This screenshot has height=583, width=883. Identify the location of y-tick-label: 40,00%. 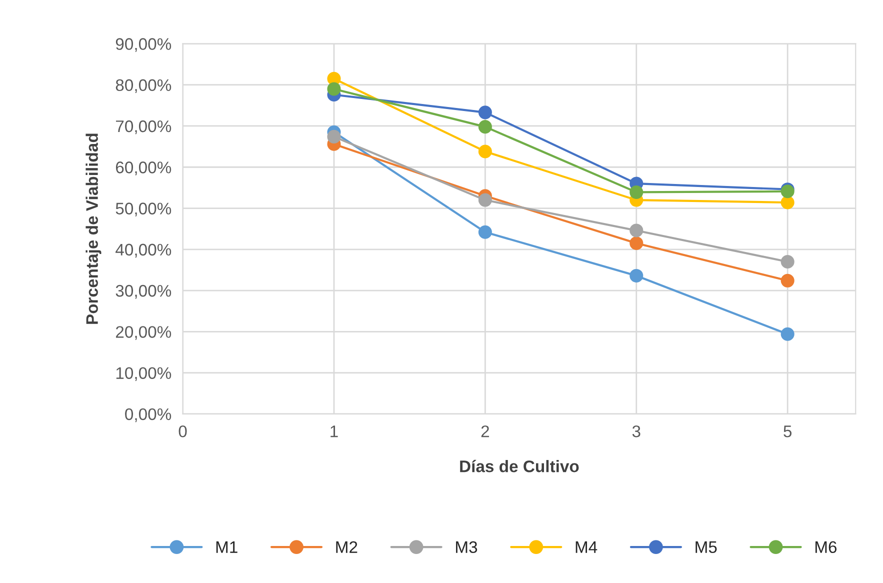
(144, 251).